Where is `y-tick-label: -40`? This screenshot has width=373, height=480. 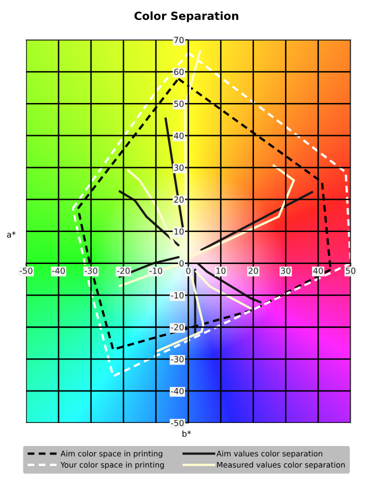
y-tick-label: -40 is located at coordinates (177, 391).